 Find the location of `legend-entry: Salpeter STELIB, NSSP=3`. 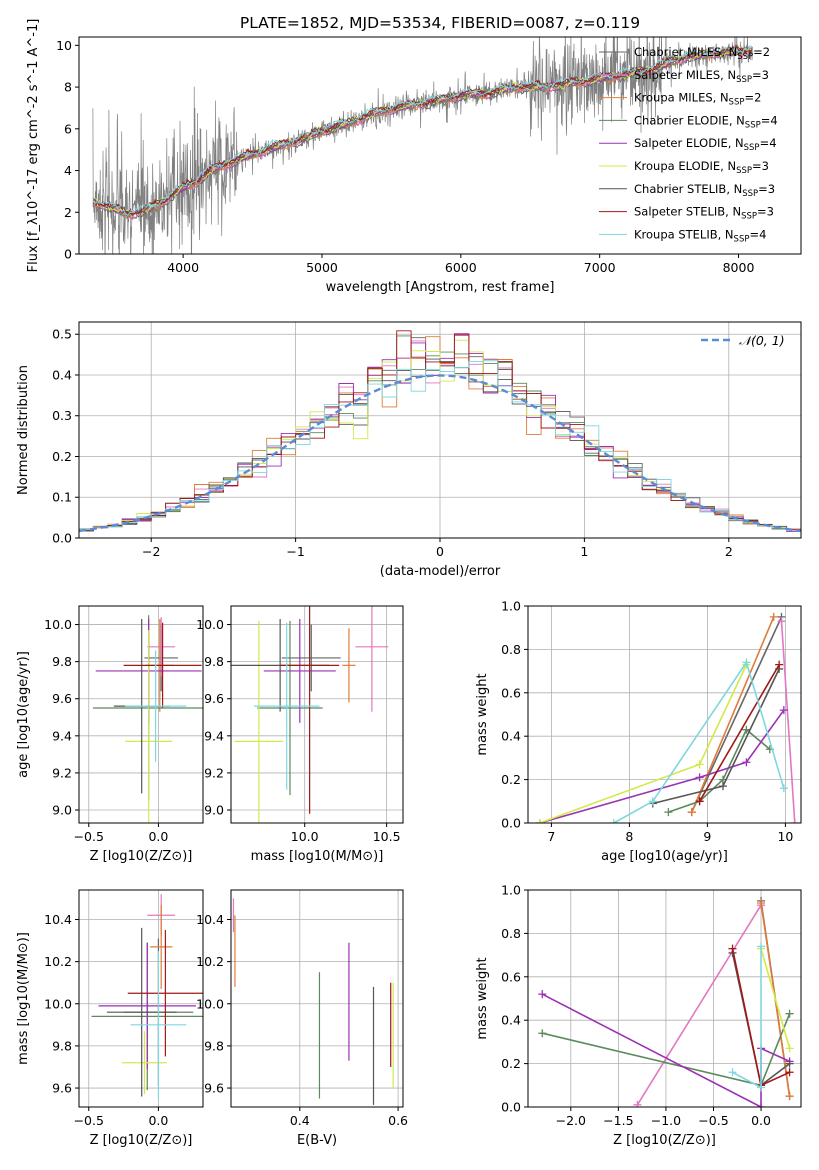

legend-entry: Salpeter STELIB, NSSP=3 is located at coordinates (704, 213).